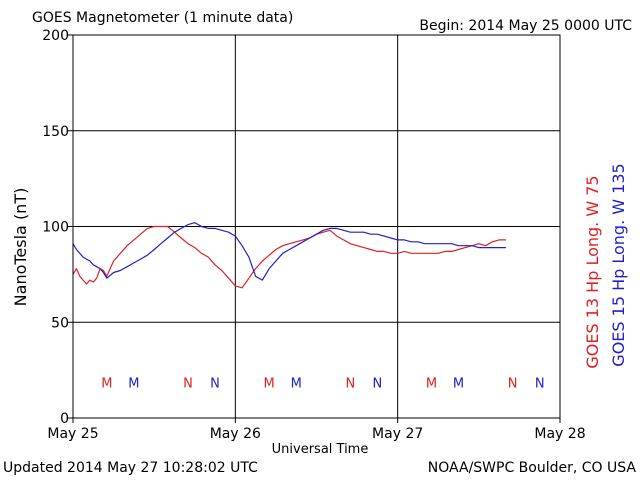 The height and width of the screenshot is (480, 640). I want to click on chart-title: GOES Magnetometer (1 minute data), so click(163, 18).